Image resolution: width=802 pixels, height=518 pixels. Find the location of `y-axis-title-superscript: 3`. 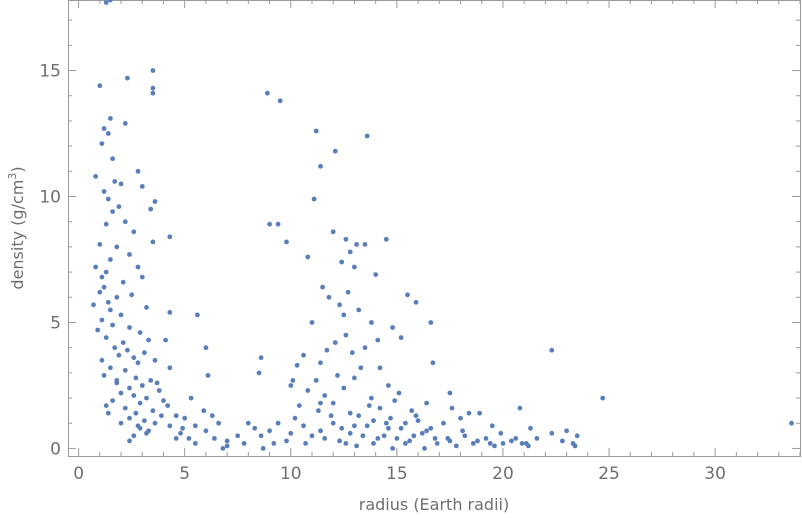

y-axis-title-superscript: 3 is located at coordinates (12, 176).